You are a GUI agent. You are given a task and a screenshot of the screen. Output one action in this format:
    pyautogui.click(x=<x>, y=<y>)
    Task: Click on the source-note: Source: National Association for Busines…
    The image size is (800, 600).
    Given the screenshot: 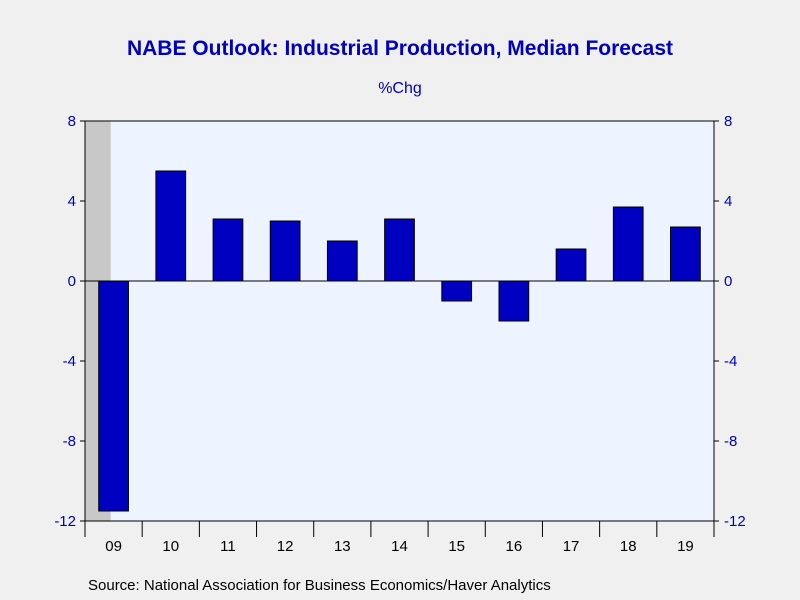 What is the action you would take?
    pyautogui.click(x=319, y=585)
    